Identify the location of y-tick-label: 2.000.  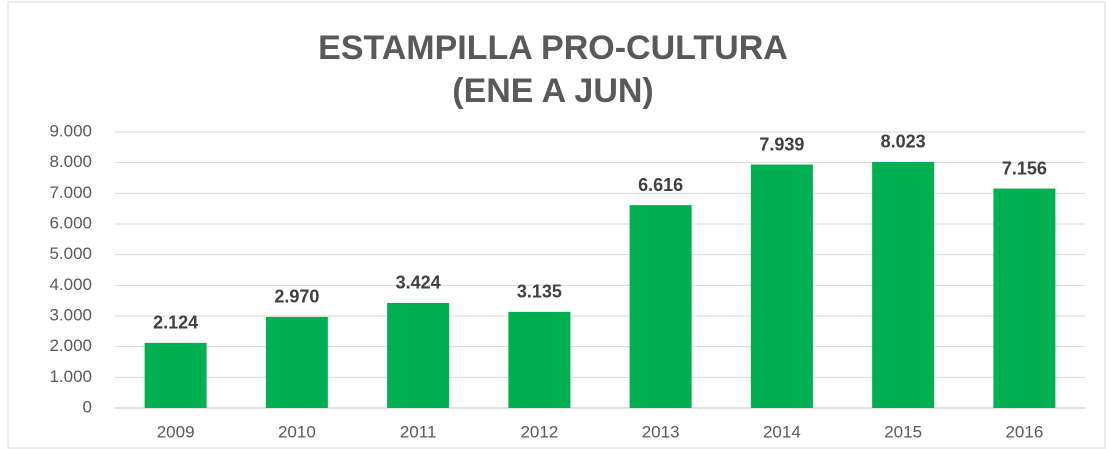
(70, 345).